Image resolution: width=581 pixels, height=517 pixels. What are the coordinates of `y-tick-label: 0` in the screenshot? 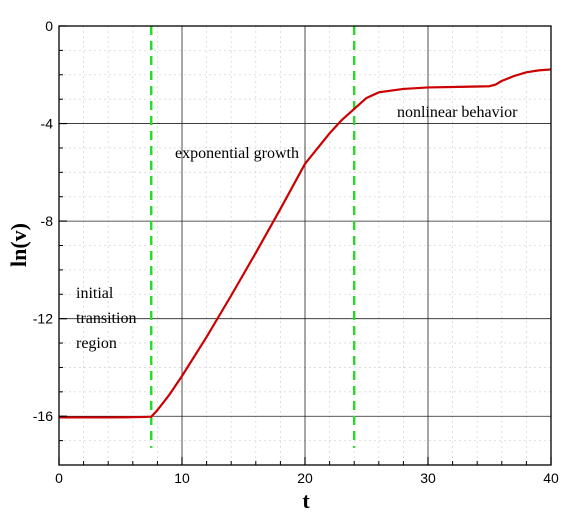 It's located at (49, 26).